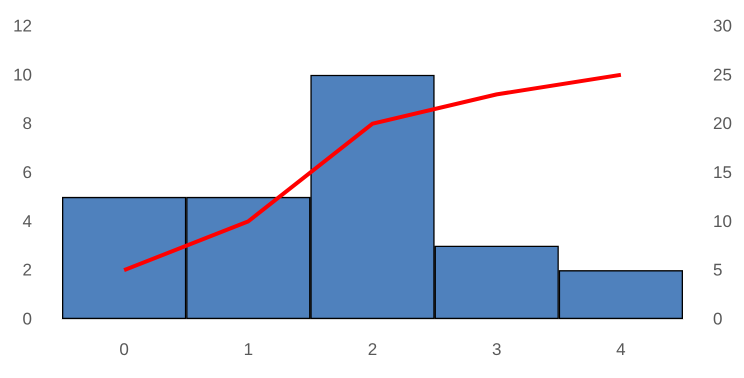  Describe the element at coordinates (722, 124) in the screenshot. I see `y2-tick-label: 20` at that location.